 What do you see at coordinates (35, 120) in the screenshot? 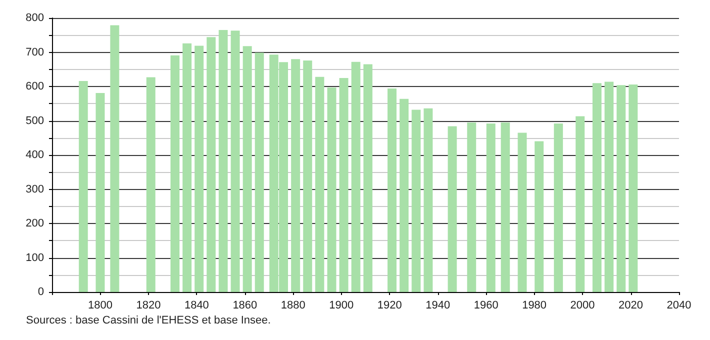
I see `y-tick-label: 500` at bounding box center [35, 120].